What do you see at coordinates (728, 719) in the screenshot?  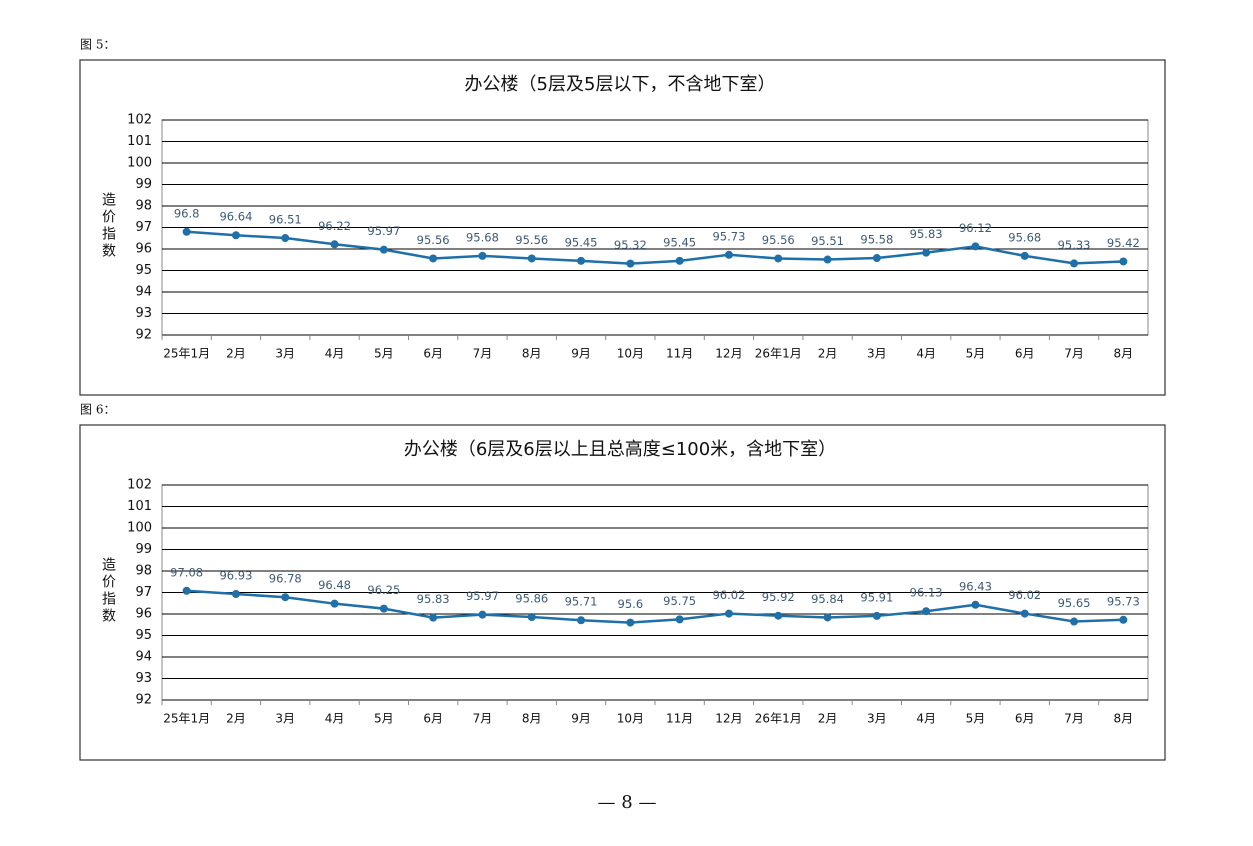 I see `x-tick-label: 12月` at bounding box center [728, 719].